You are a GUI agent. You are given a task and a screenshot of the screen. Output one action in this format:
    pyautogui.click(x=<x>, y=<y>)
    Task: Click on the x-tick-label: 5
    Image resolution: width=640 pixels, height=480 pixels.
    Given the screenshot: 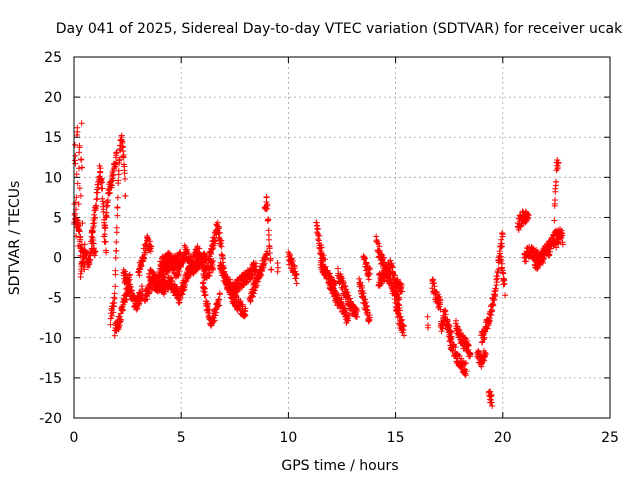 What is the action you would take?
    pyautogui.click(x=181, y=438)
    